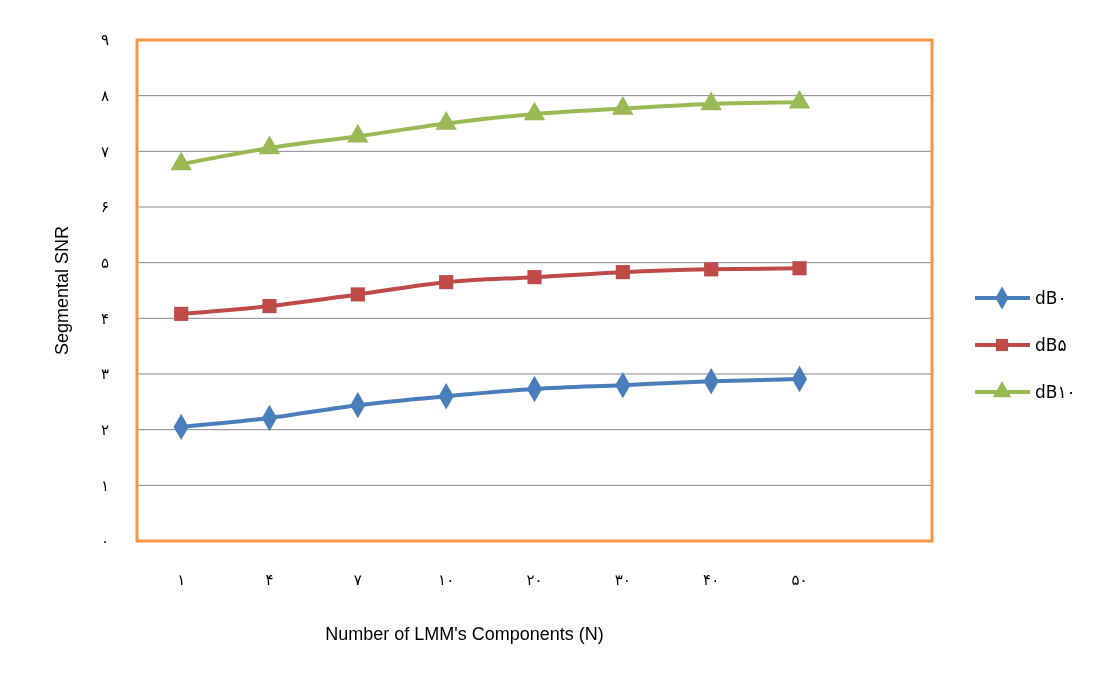 The height and width of the screenshot is (675, 1103). Describe the element at coordinates (446, 579) in the screenshot. I see `x-tick-label: ۱۰` at that location.